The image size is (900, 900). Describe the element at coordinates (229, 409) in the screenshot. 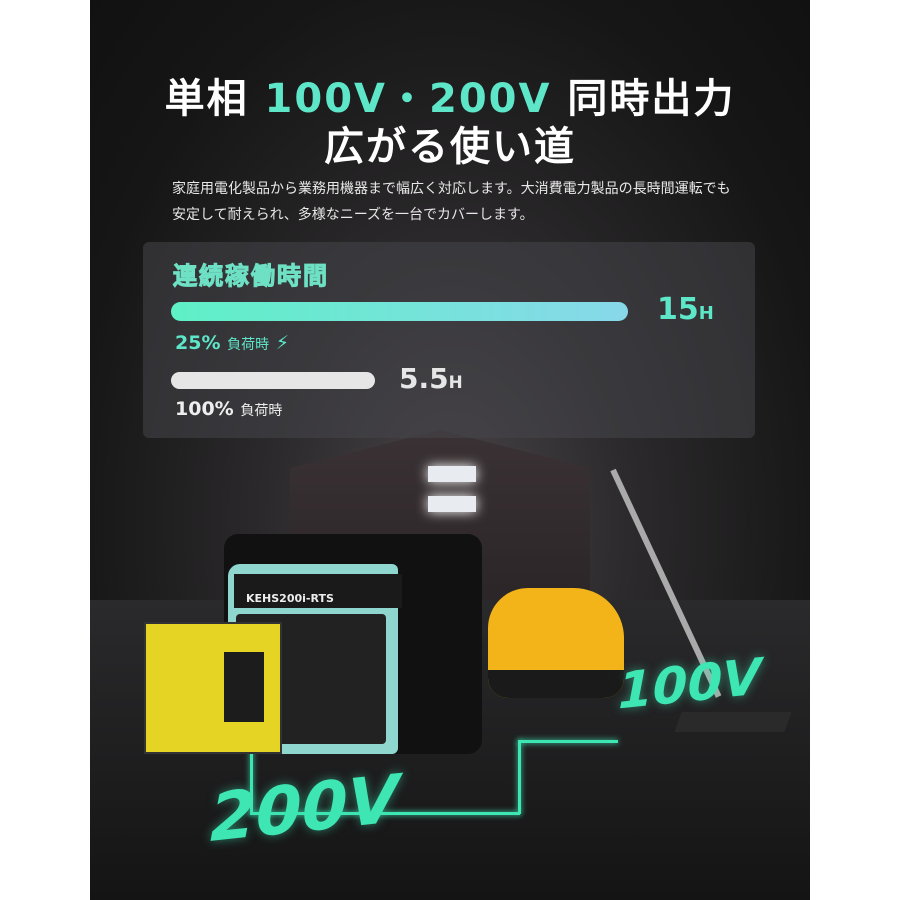

I see `load-label-100: 100% 負荷時` at that location.